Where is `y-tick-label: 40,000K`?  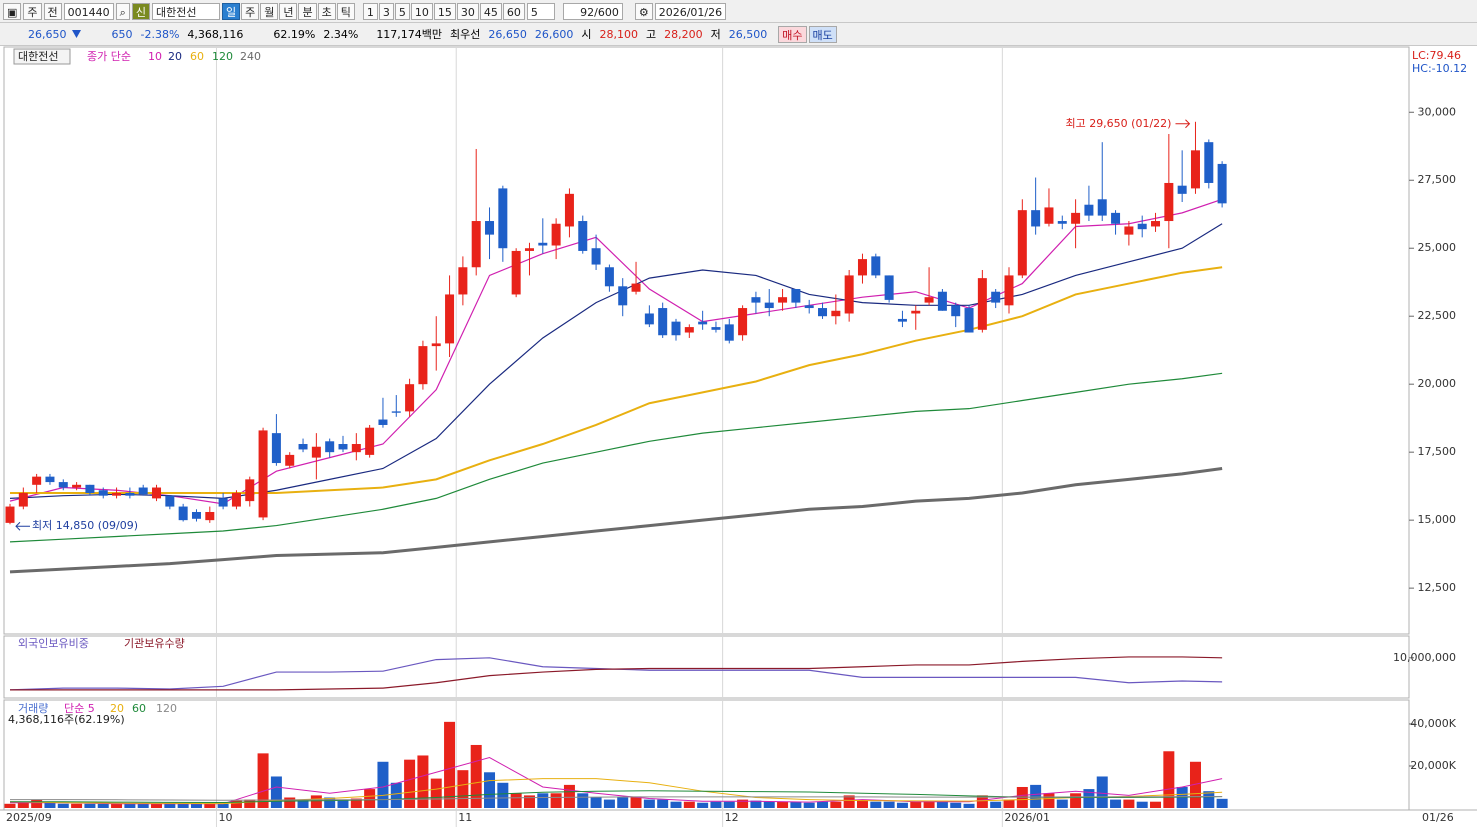 y-tick-label: 40,000K is located at coordinates (1433, 723).